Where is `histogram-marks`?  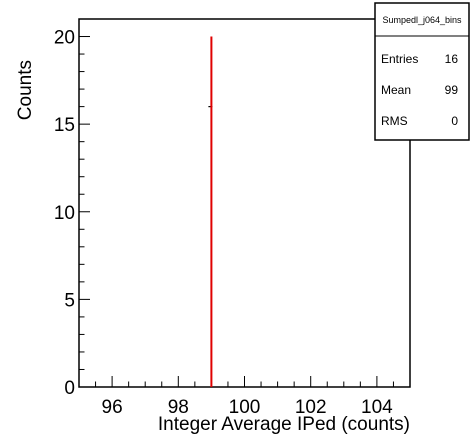
histogram-marks is located at coordinates (210, 211).